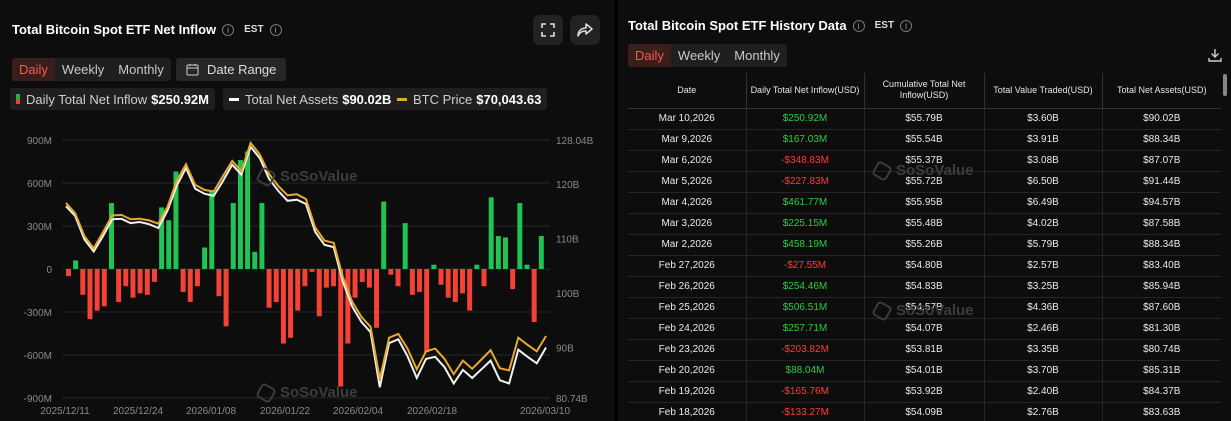  I want to click on cell-cumulative-inflow: $54.01B, so click(924, 371).